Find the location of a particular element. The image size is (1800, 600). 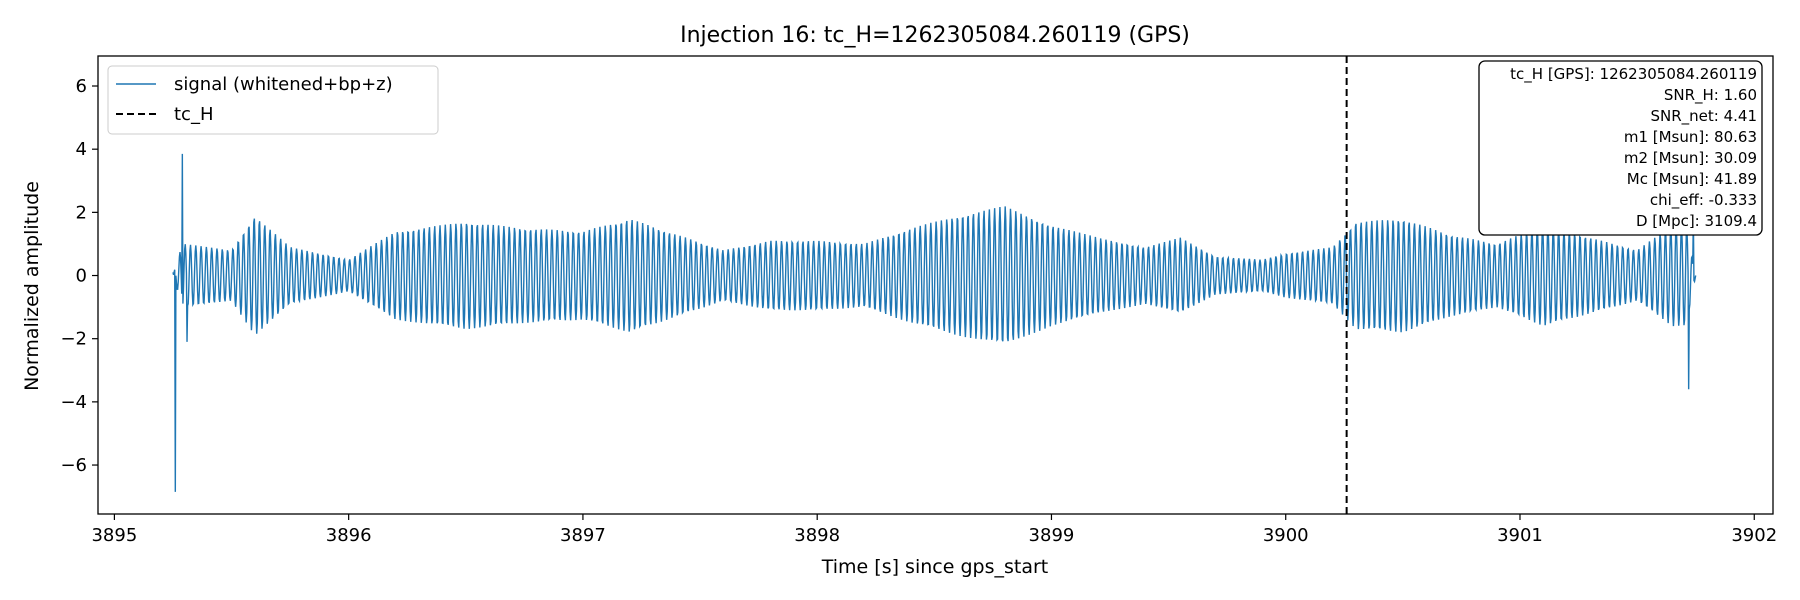

annotation-line: tc_H [GPS]: 1262305084.260119 is located at coordinates (1633, 74).